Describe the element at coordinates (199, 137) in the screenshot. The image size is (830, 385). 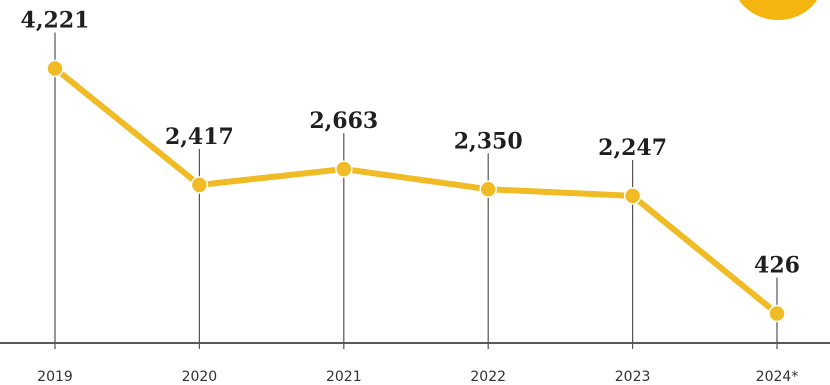
I see `data-label: 2,417` at that location.